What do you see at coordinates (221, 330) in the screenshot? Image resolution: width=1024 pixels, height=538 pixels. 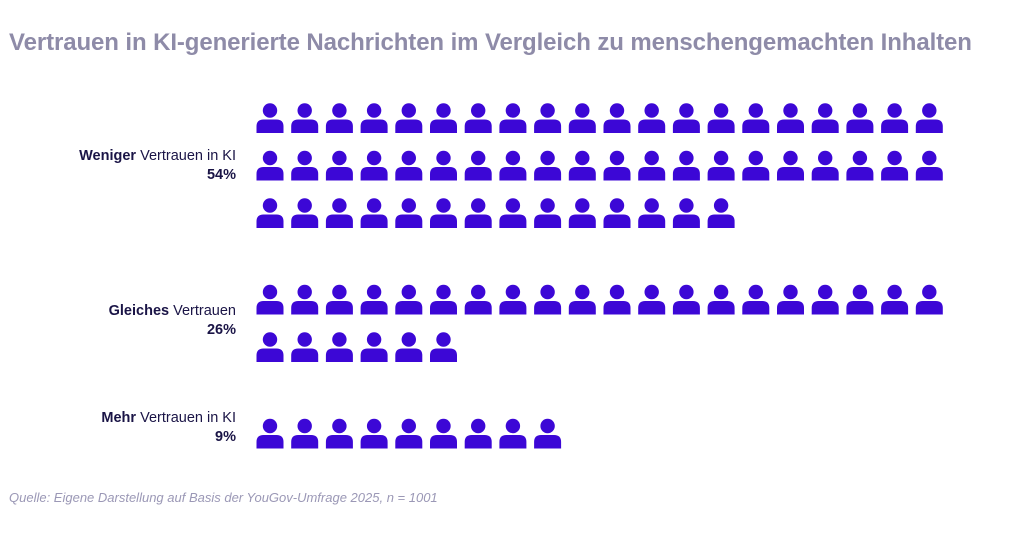 I see `category-percent: 26%` at bounding box center [221, 330].